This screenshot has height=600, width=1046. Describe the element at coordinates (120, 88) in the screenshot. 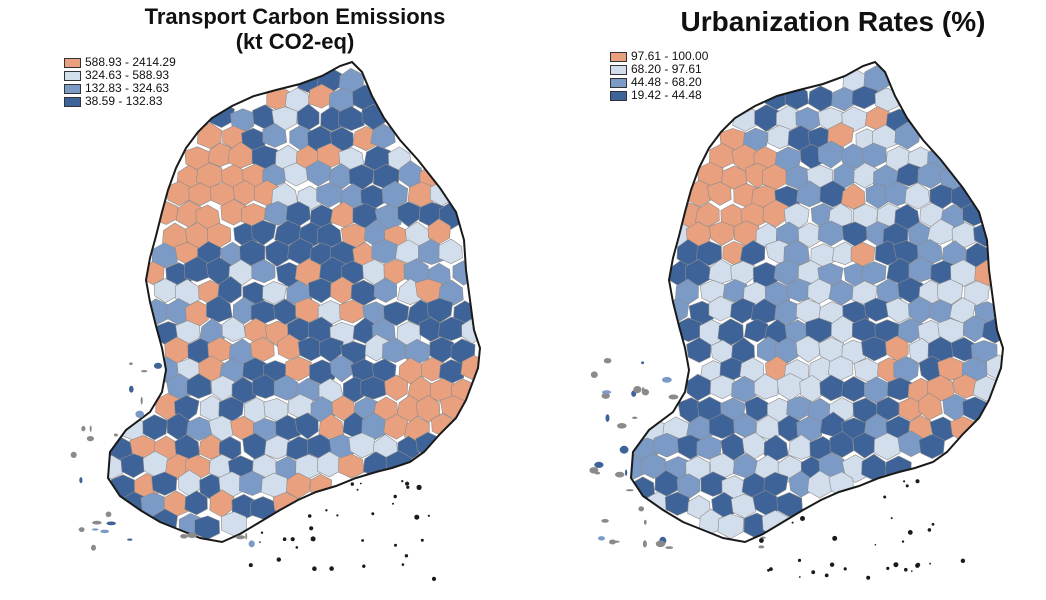

I see `legend-item: 132.83 - 324.63` at that location.